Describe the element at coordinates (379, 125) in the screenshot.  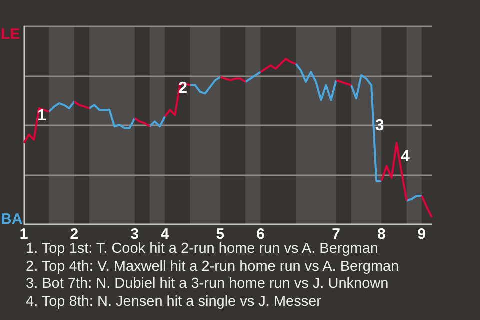
I see `annotation: 3` at that location.